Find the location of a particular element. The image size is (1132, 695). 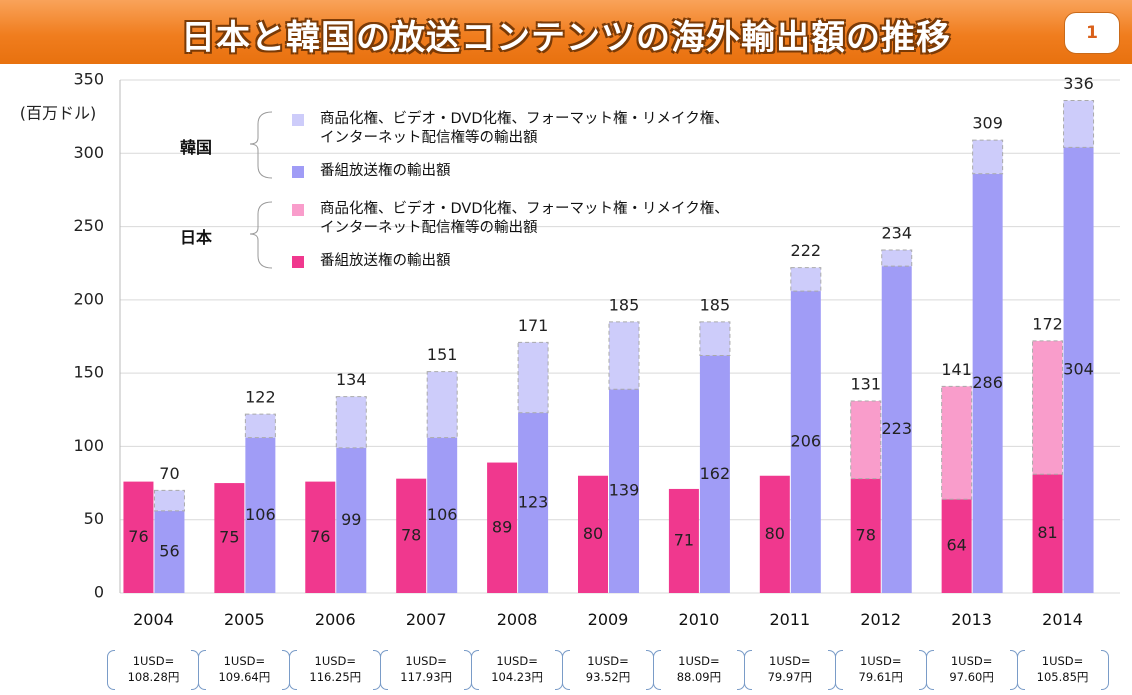

data-label: 81 is located at coordinates (1047, 532).